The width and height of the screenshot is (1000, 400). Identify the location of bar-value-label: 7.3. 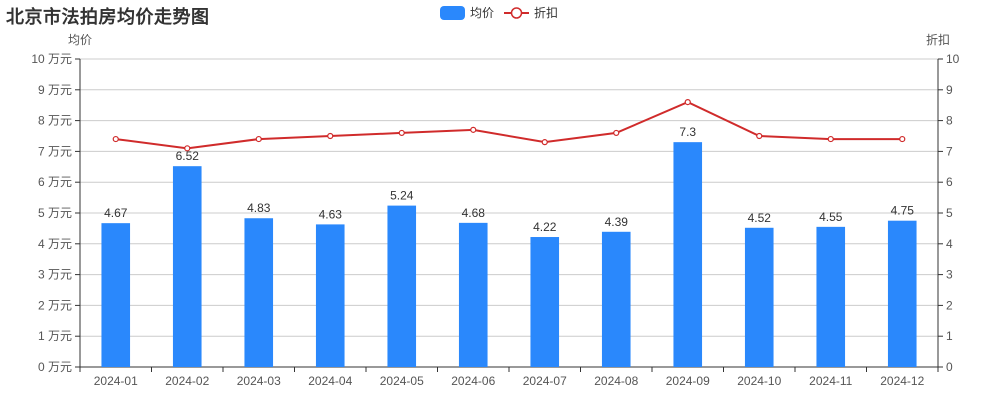
(687, 132).